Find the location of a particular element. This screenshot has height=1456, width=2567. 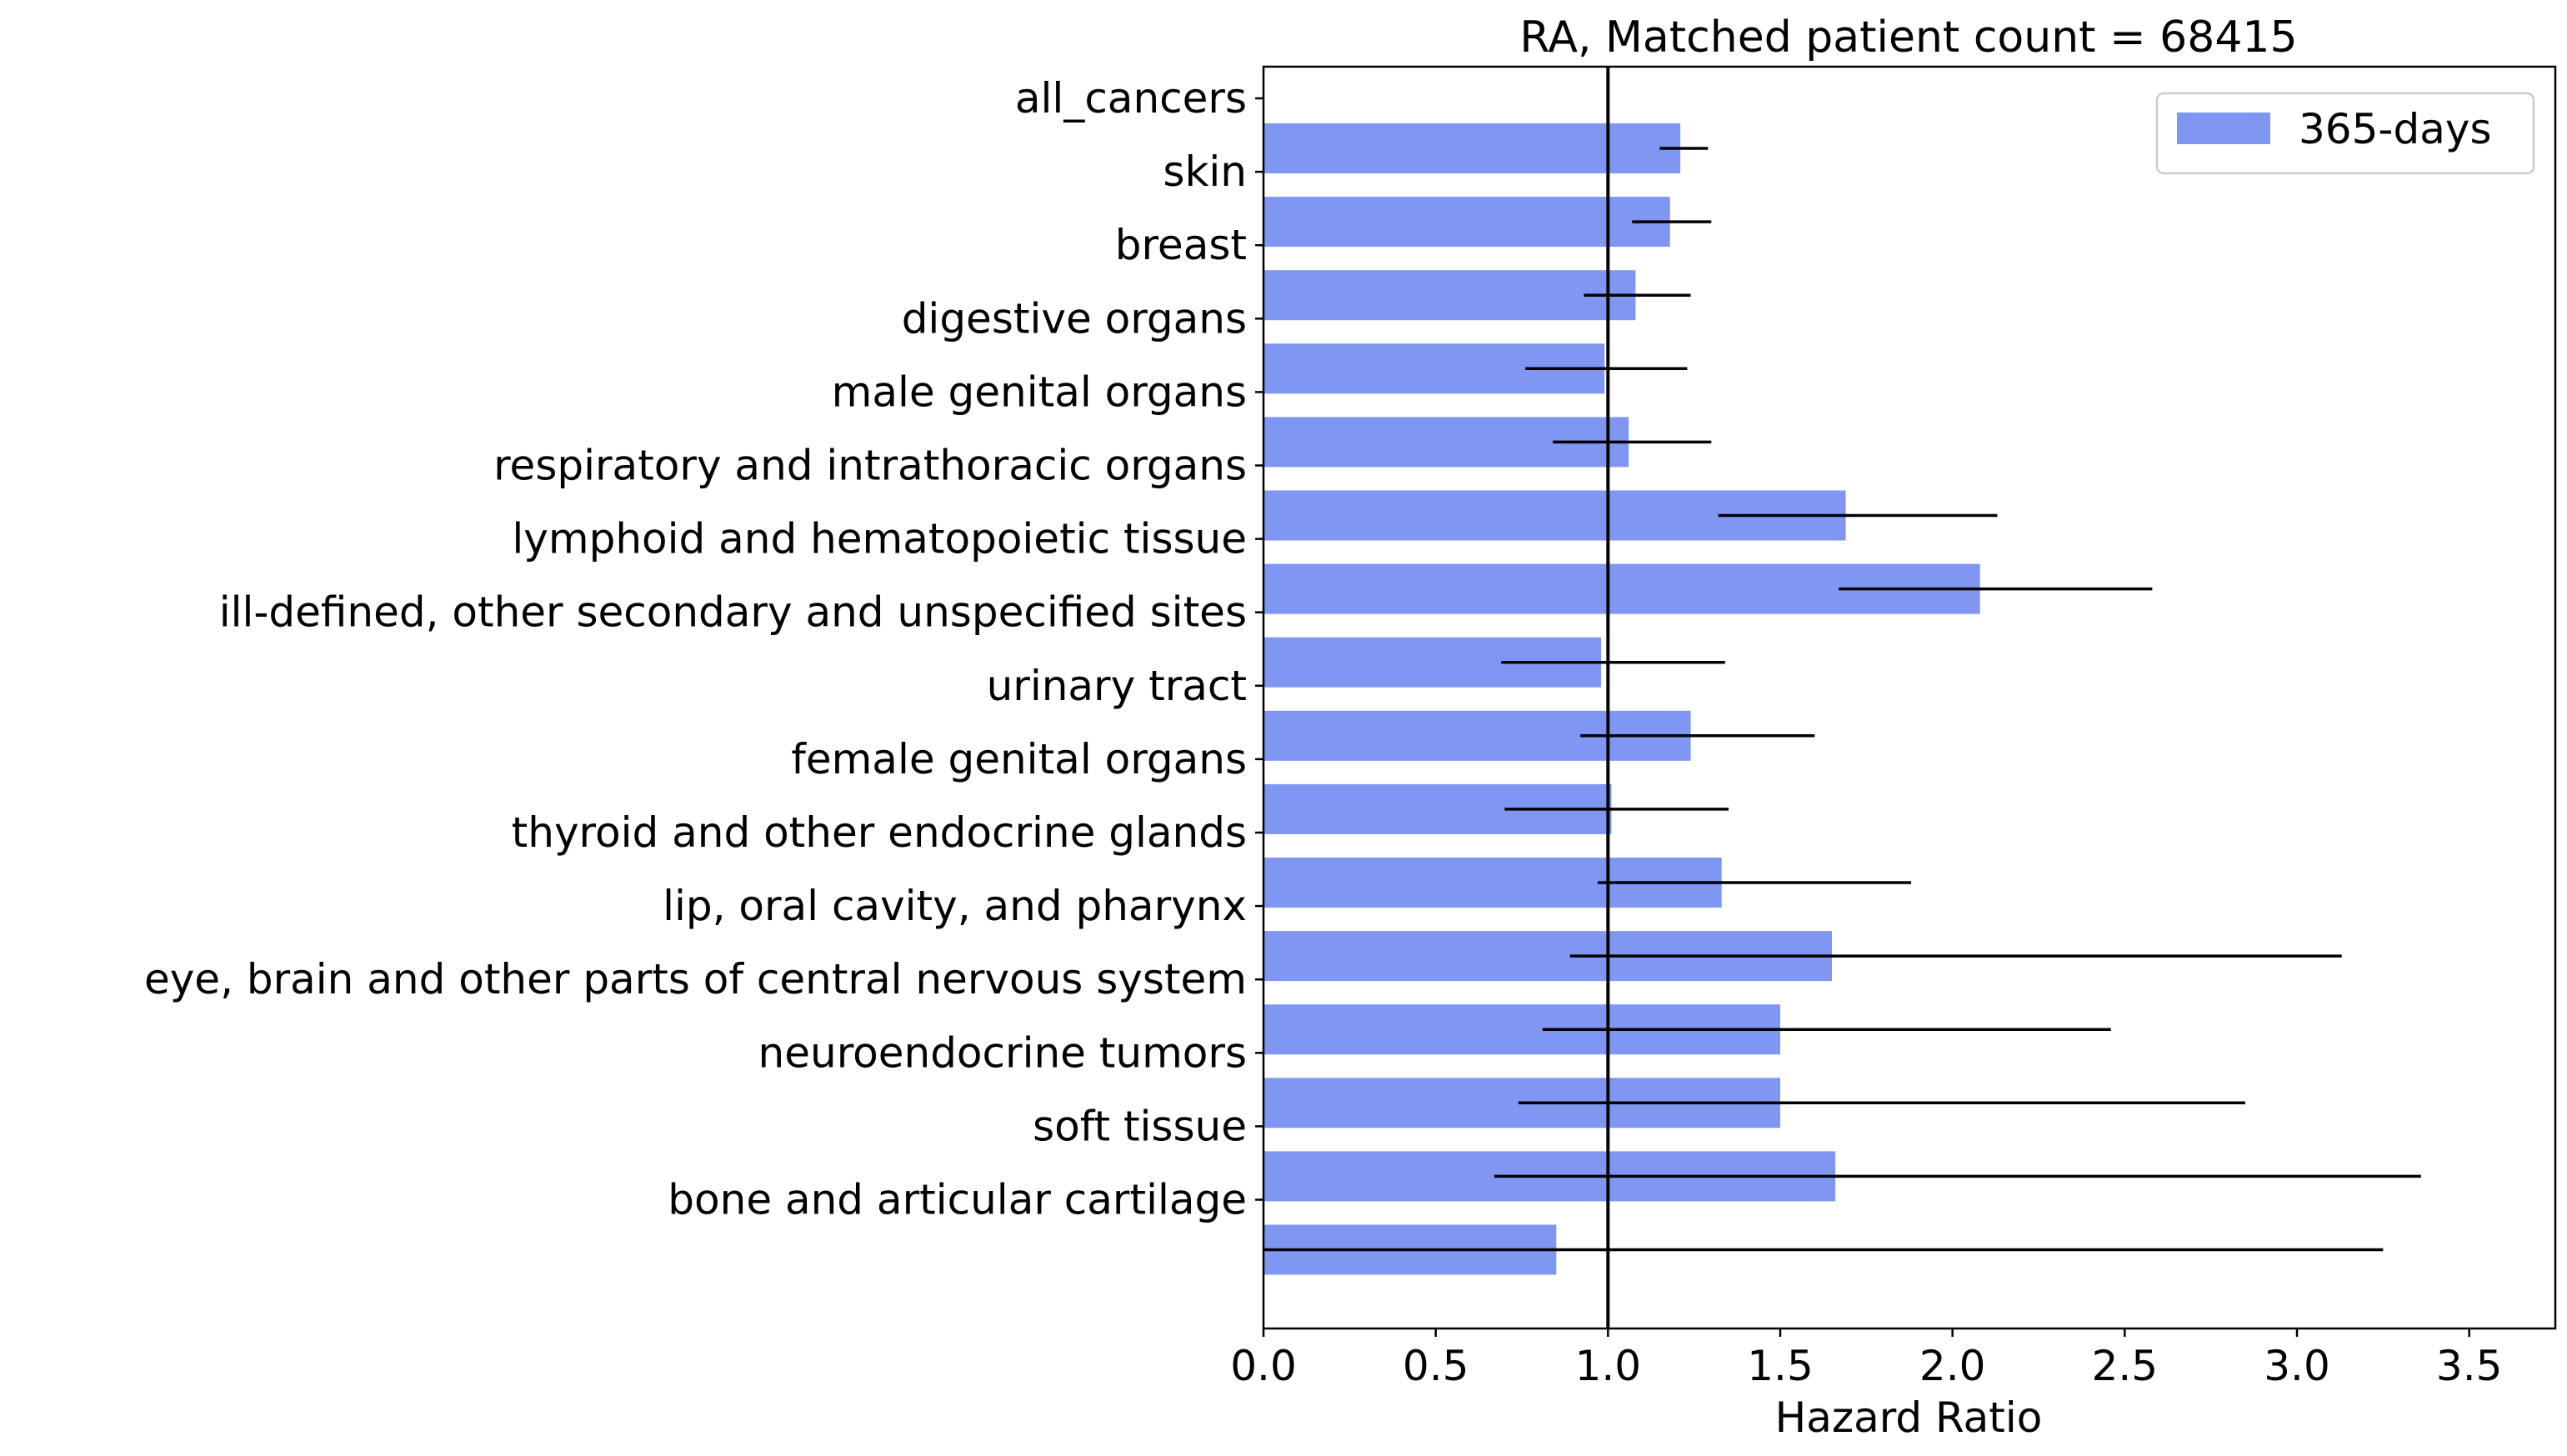

legend: 365-days is located at coordinates (2345, 133).